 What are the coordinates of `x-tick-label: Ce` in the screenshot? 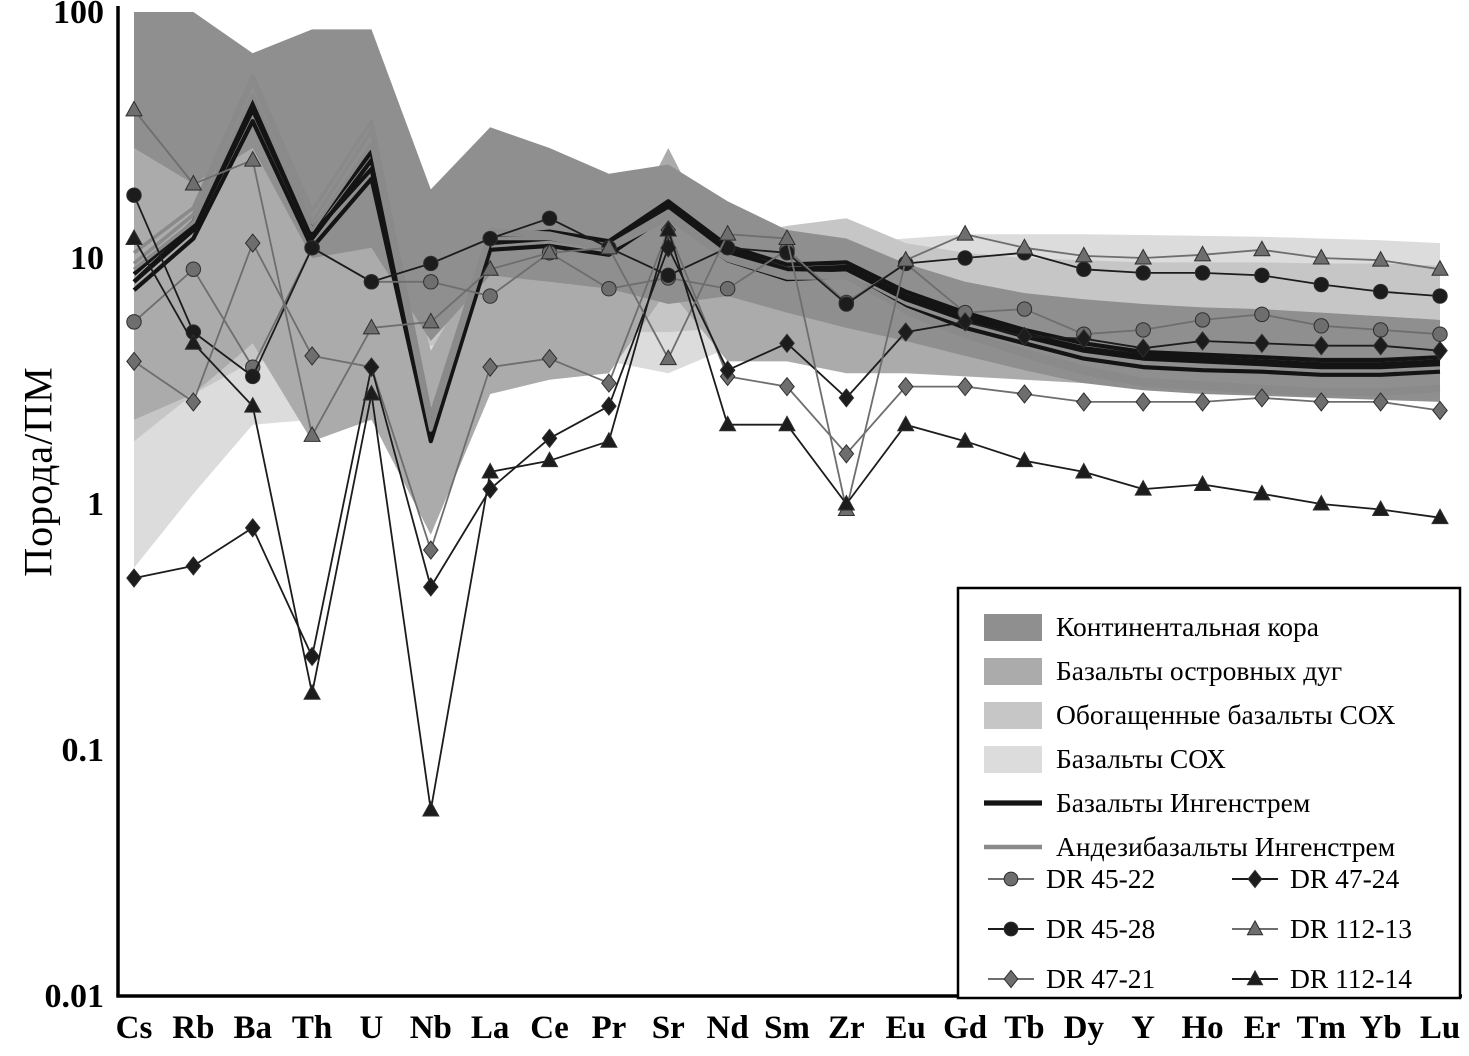 It's located at (549, 1028).